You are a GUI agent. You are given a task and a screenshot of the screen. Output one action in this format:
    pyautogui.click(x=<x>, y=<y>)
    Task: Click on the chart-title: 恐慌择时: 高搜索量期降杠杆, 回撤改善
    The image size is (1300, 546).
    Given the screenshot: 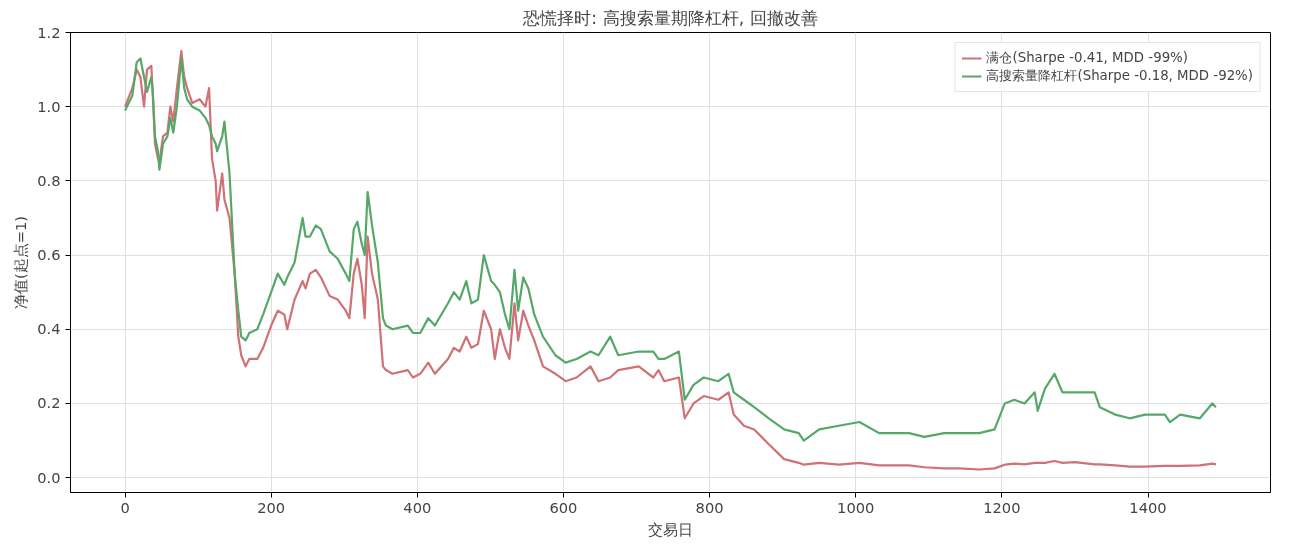 What is the action you would take?
    pyautogui.click(x=670, y=17)
    